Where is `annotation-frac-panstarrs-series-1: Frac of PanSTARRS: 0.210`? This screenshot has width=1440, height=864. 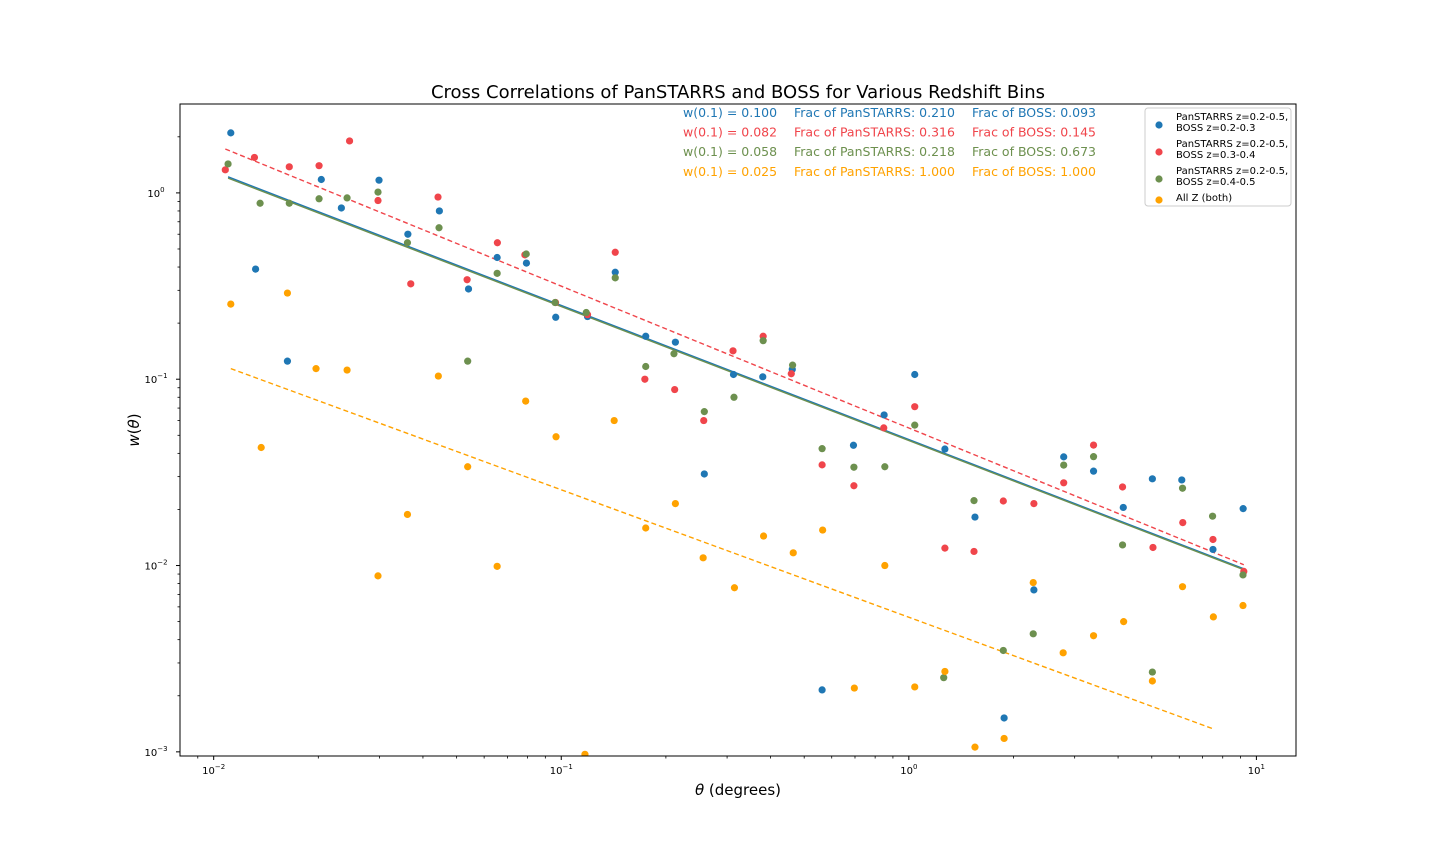 annotation-frac-panstarrs-series-1: Frac of PanSTARRS: 0.210 is located at coordinates (874, 112).